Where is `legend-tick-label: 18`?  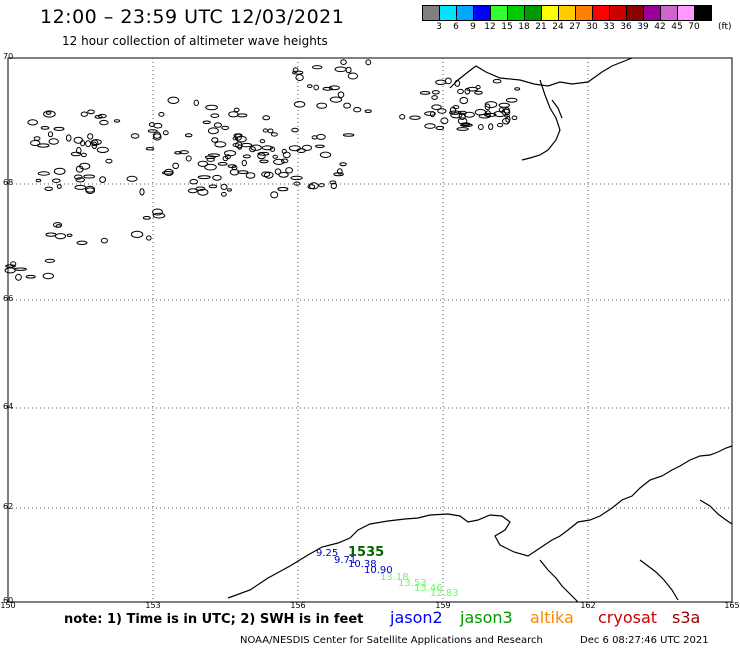 legend-tick-label: 18 is located at coordinates (524, 27).